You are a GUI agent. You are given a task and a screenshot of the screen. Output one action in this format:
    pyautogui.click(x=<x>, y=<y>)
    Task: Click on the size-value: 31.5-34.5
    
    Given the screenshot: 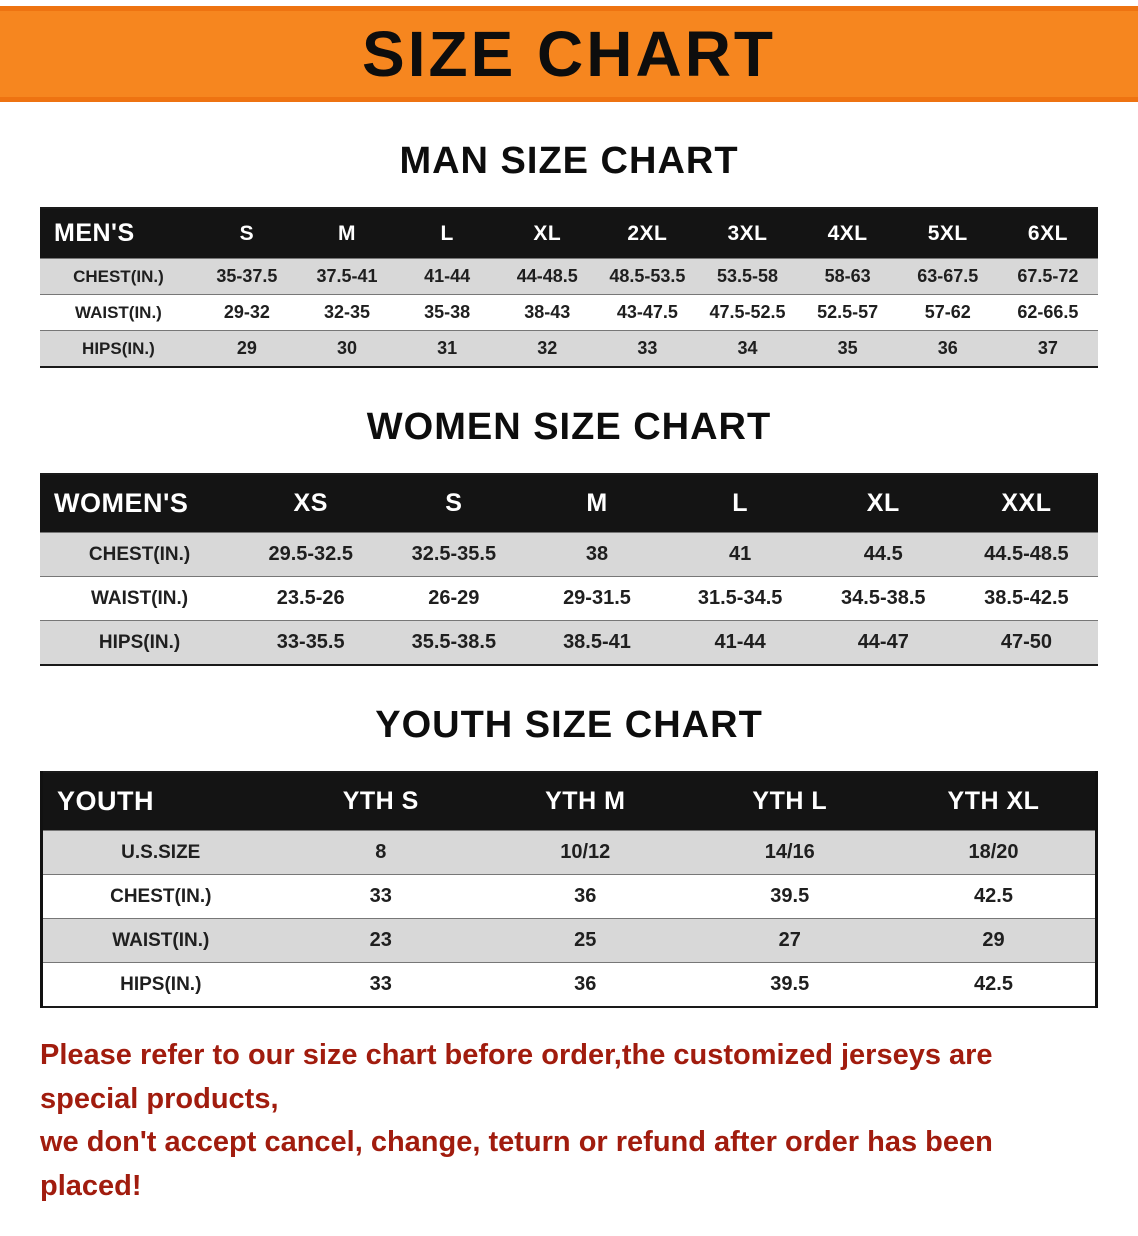 What is the action you would take?
    pyautogui.click(x=740, y=598)
    